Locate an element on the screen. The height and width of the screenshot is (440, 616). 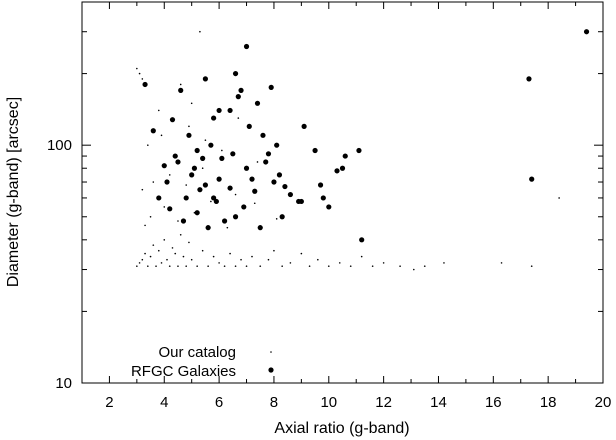
x-tick-label: 6 is located at coordinates (219, 402).